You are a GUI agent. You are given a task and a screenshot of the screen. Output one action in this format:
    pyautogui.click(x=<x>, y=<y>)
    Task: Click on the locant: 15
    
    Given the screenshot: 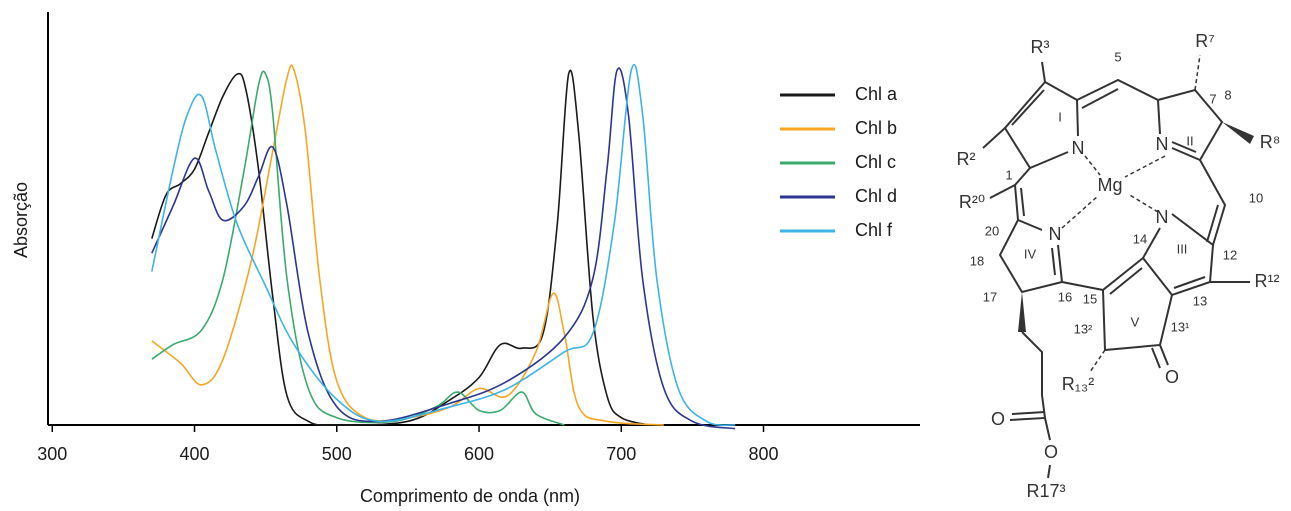 What is the action you would take?
    pyautogui.click(x=1090, y=298)
    